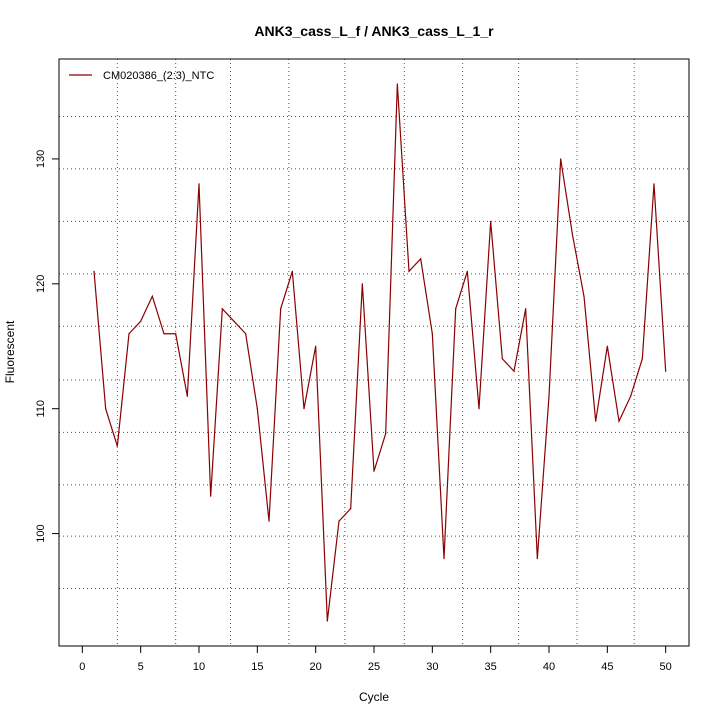 The width and height of the screenshot is (720, 720). What do you see at coordinates (374, 667) in the screenshot?
I see `x-tick-label-25: 25` at bounding box center [374, 667].